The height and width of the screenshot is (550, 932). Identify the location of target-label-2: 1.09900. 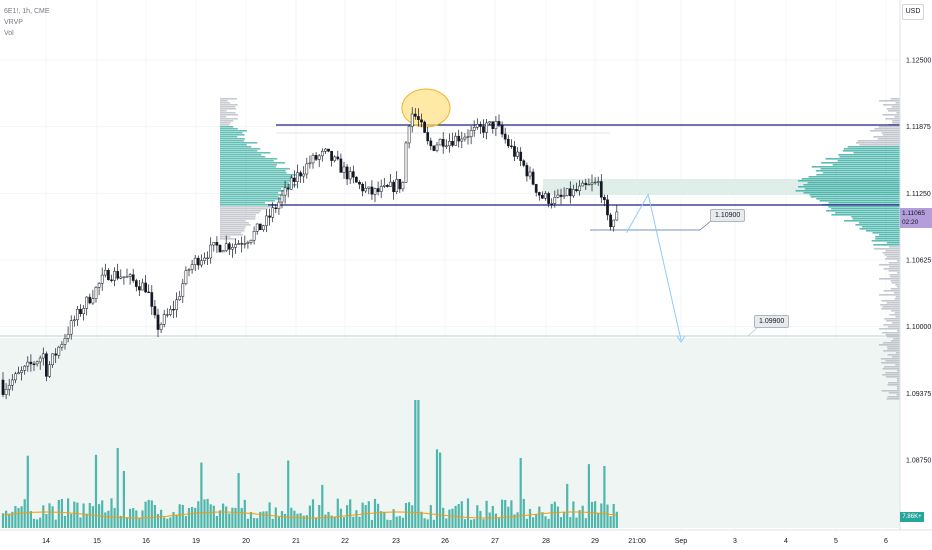
(772, 321).